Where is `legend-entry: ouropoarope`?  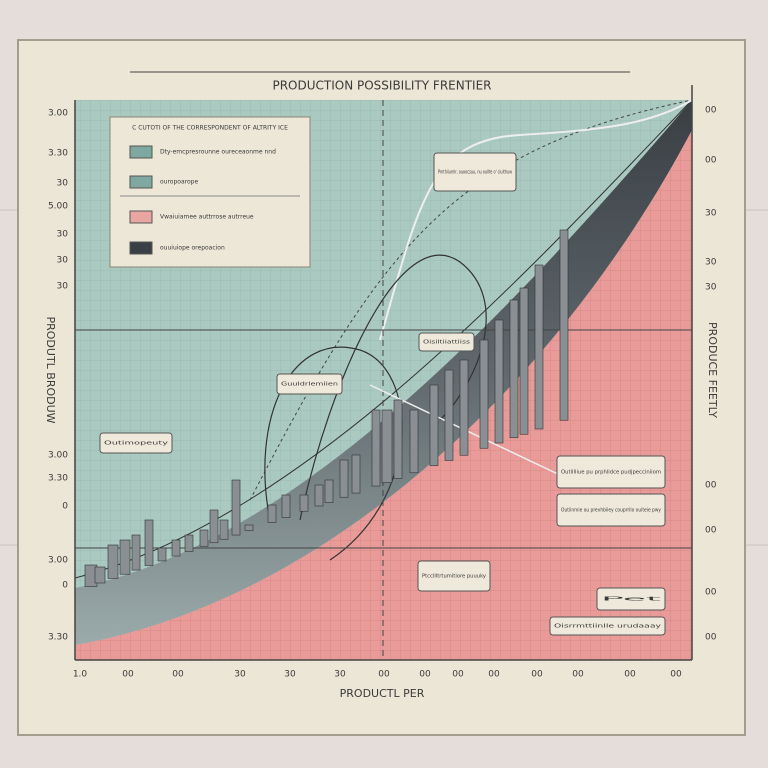 legend-entry: ouropoarope is located at coordinates (179, 182).